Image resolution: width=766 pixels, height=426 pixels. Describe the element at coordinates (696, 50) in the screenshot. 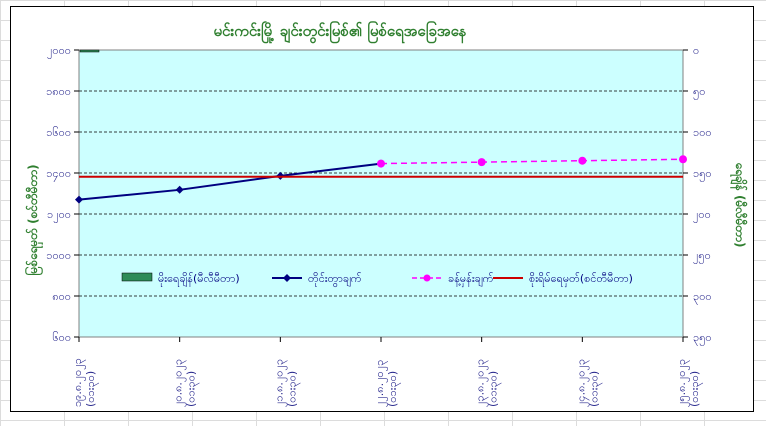

I see `right-tick-label: ၀` at that location.